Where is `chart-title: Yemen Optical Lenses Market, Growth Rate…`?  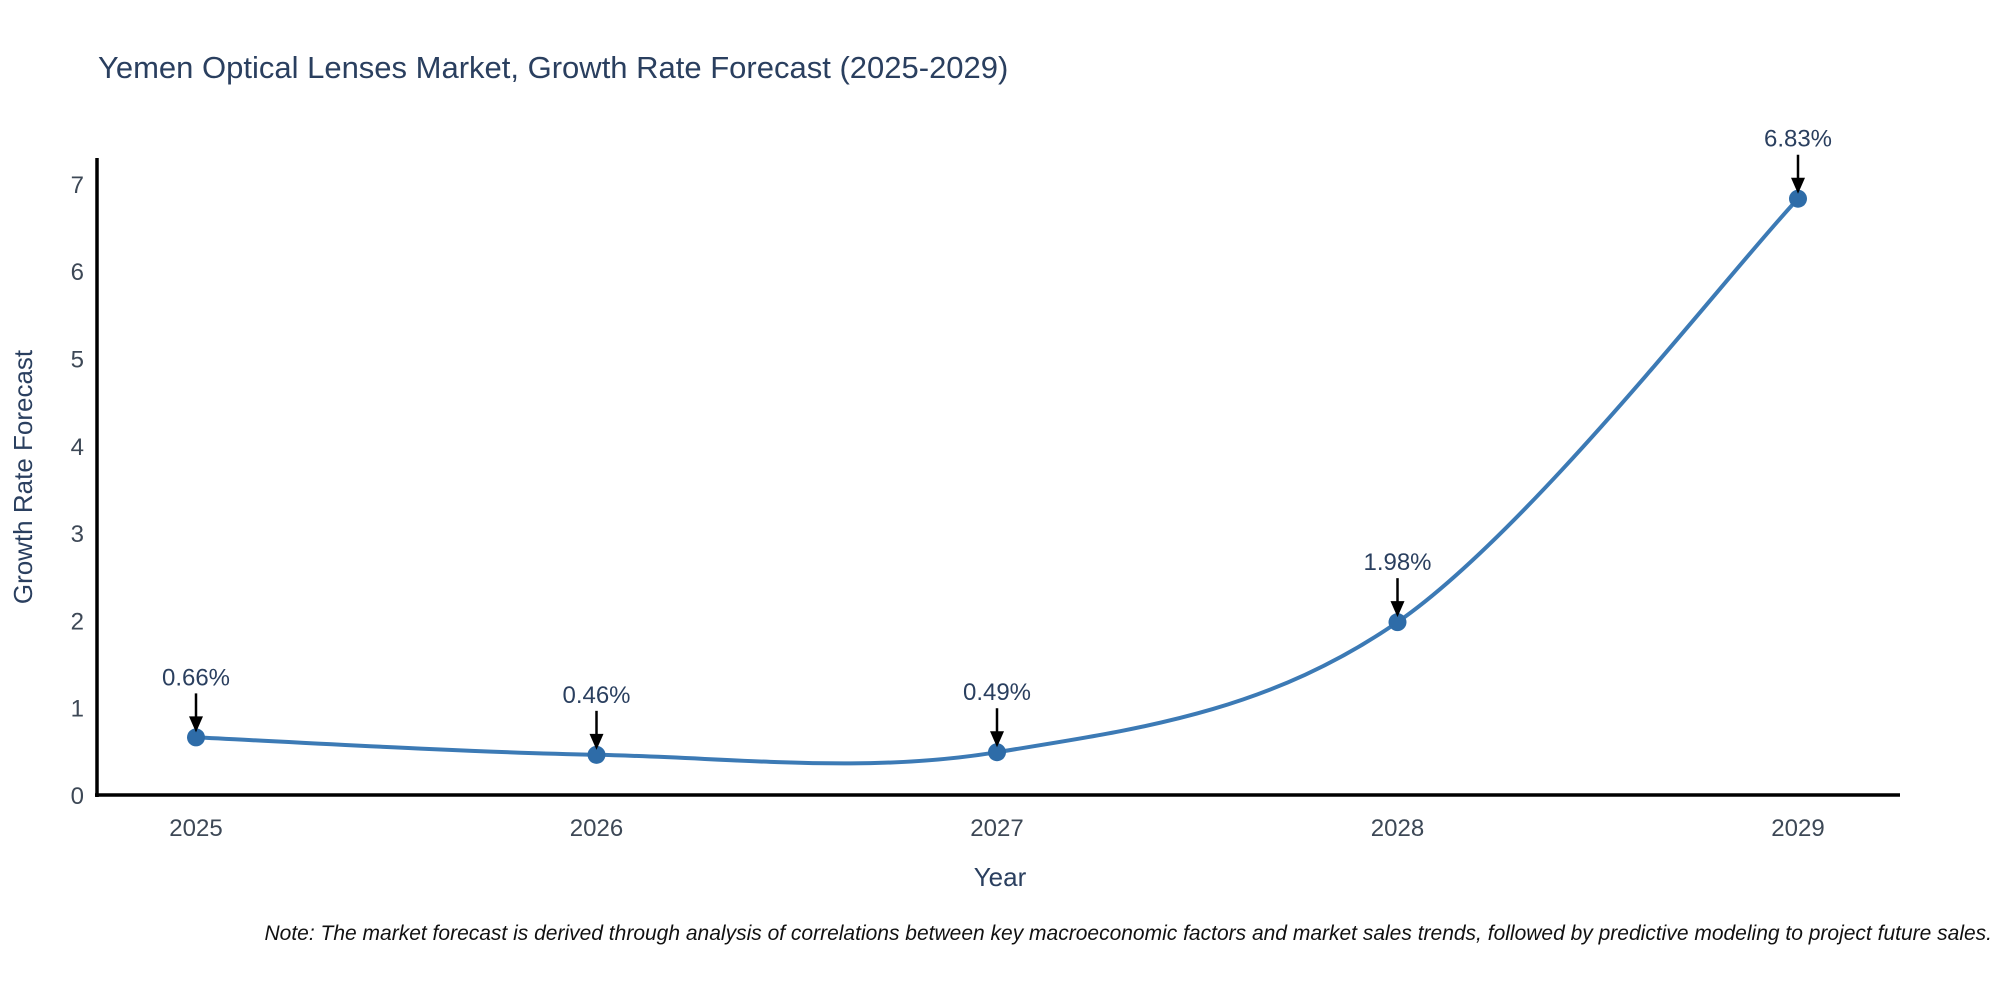
chart-title: Yemen Optical Lenses Market, Growth Rate… is located at coordinates (553, 67).